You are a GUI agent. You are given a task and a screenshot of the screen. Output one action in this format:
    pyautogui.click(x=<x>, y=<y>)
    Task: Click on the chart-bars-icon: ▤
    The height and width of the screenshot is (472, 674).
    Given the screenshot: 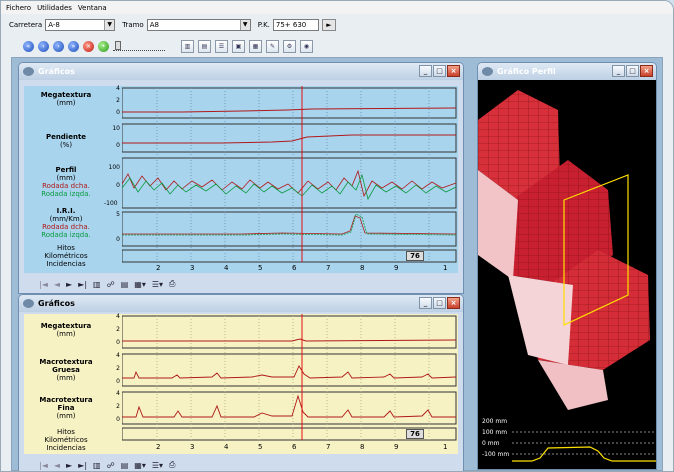 What is the action you would take?
    pyautogui.click(x=204, y=46)
    